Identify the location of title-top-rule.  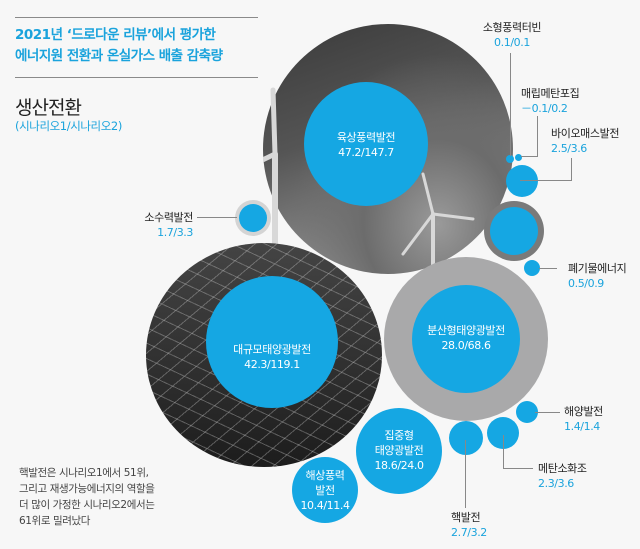
(136, 17).